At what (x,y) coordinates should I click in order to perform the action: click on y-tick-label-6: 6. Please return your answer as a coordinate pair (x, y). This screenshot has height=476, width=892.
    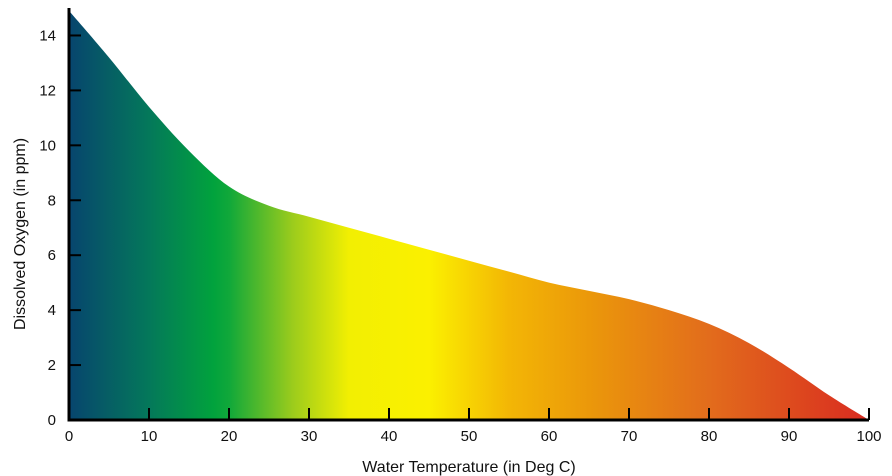
    Looking at the image, I should click on (52, 255).